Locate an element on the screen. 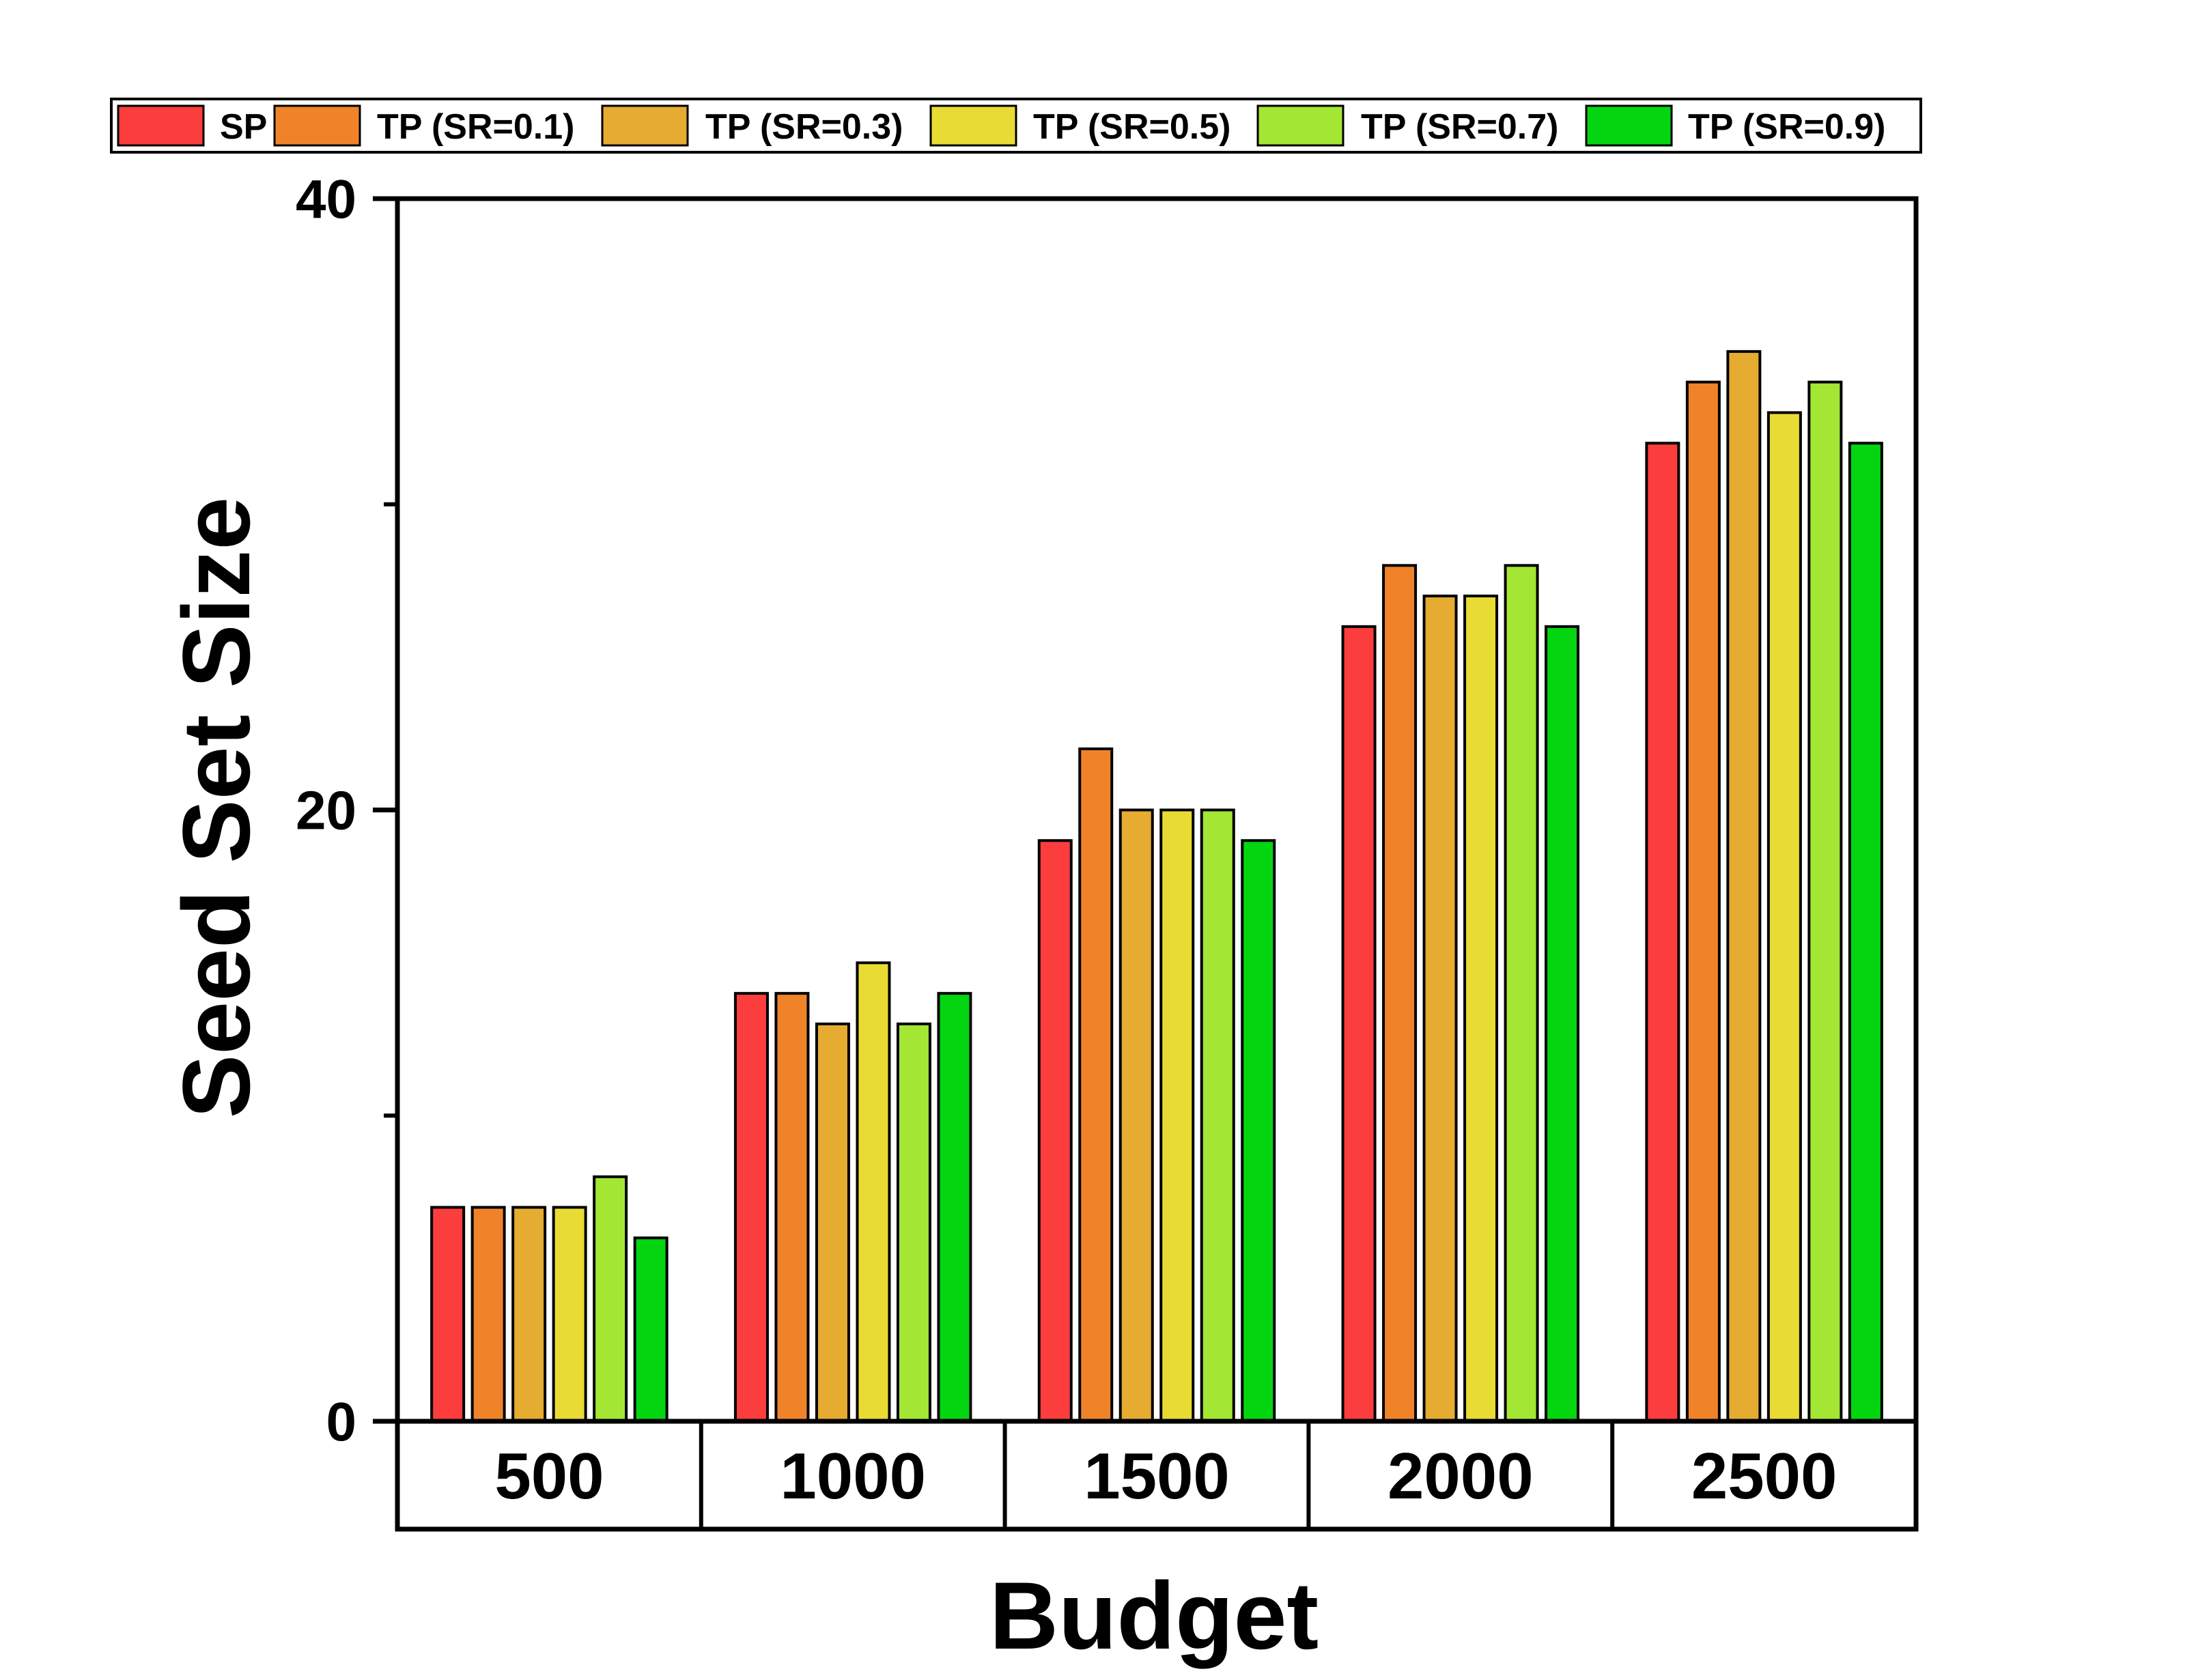 This screenshot has width=2196, height=1680. legend-label: TP (SR=0.9) is located at coordinates (1787, 127).